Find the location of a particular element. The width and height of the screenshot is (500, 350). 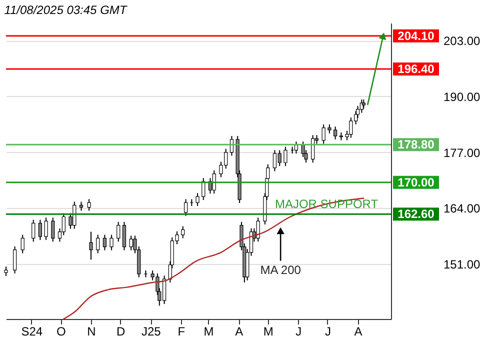

ref-line-label: 196.40 is located at coordinates (416, 69).